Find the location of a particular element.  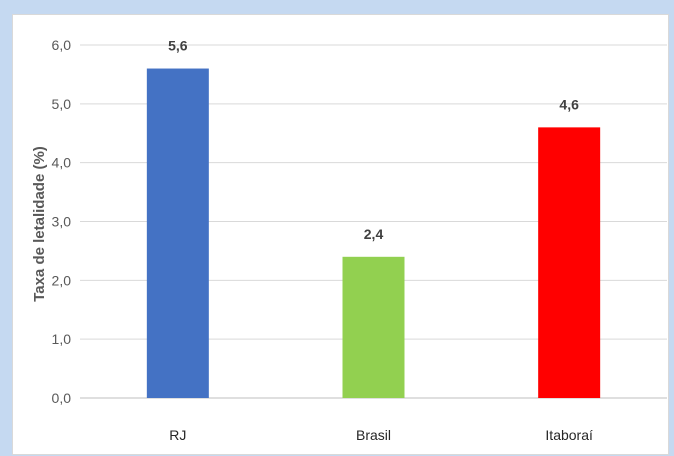

y-tick-label: 4,0 is located at coordinates (62, 163).